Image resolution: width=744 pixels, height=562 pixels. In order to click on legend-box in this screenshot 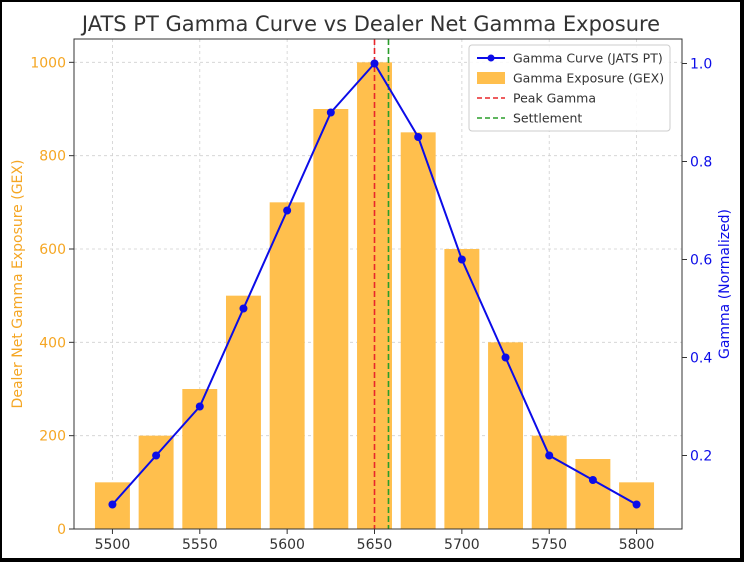, I will do `click(569, 88)`.